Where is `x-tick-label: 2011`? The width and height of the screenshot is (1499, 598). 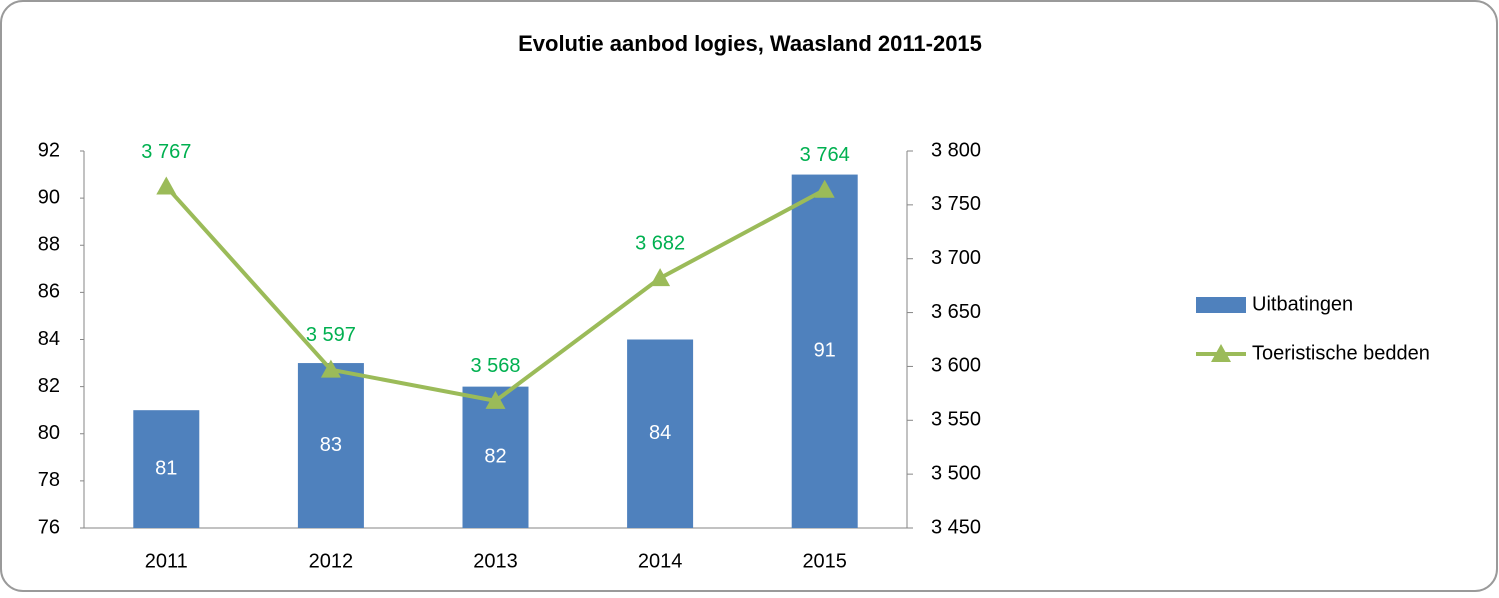
x-tick-label: 2011 is located at coordinates (166, 561).